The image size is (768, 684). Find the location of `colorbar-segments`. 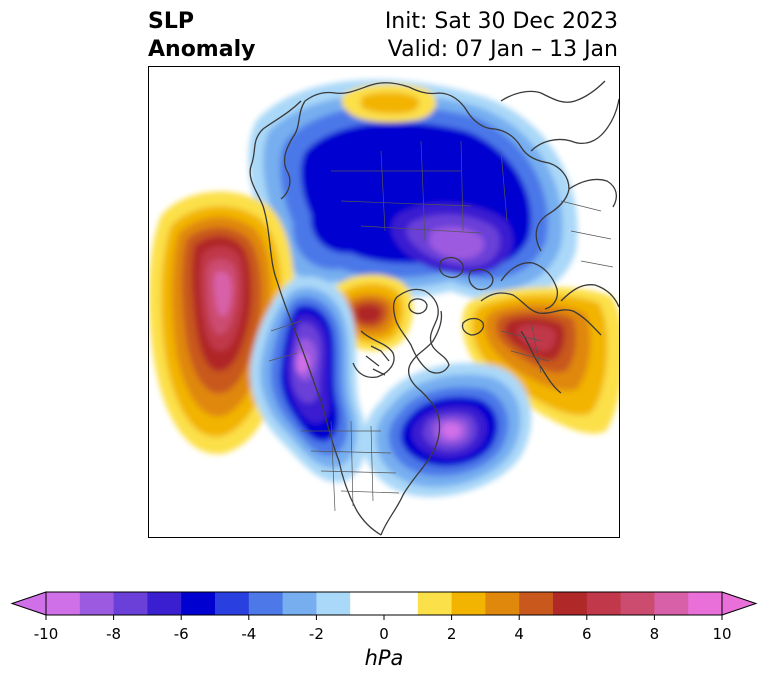

colorbar-segments is located at coordinates (384, 603).